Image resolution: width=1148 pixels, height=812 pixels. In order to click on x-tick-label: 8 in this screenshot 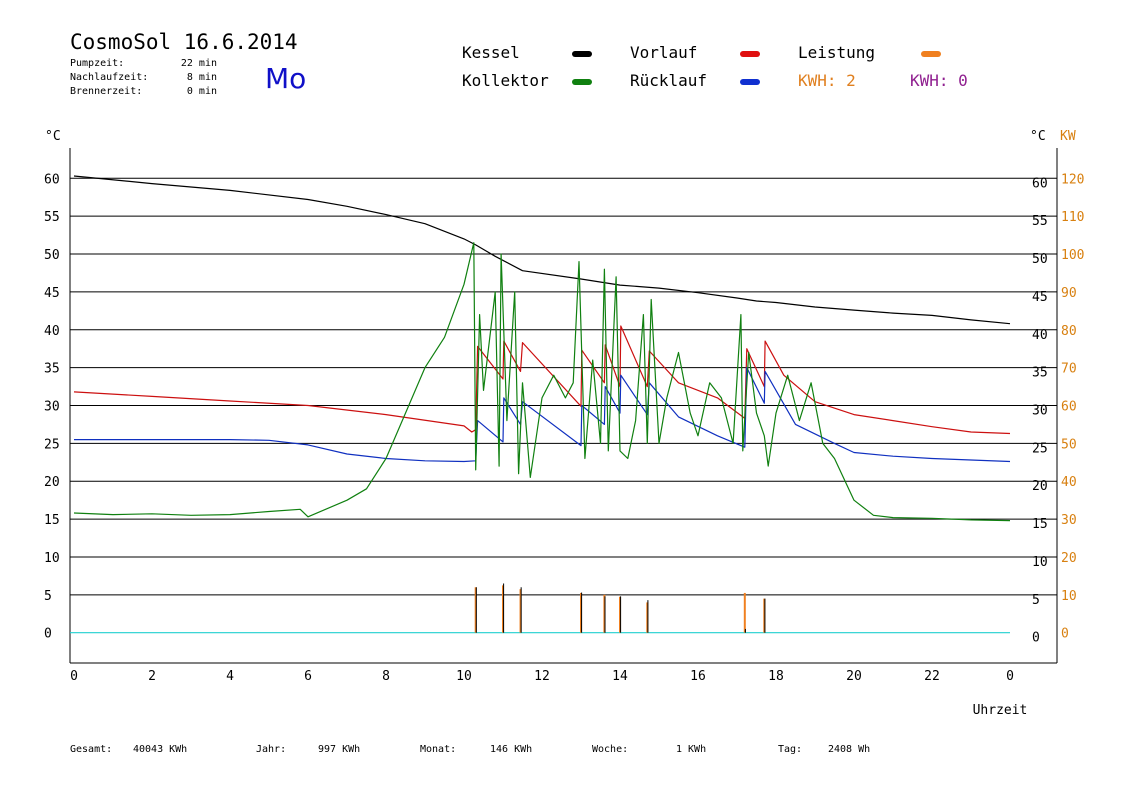, I will do `click(386, 676)`.